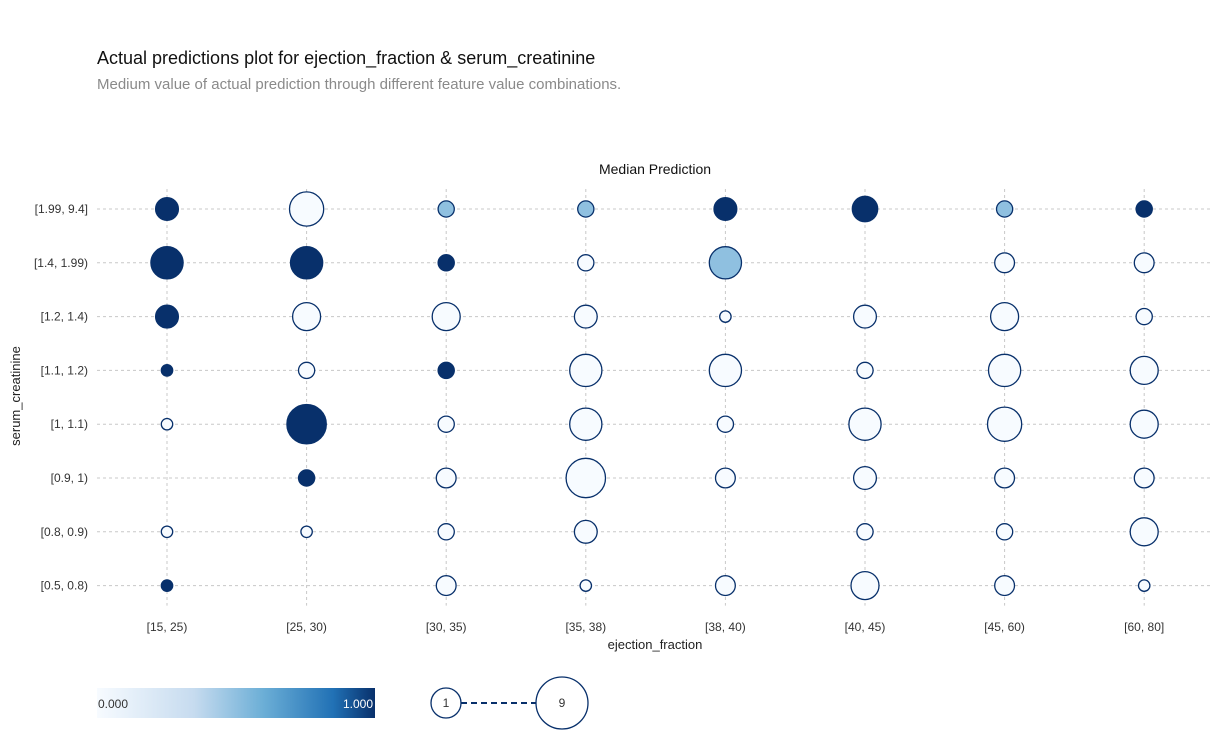 This screenshot has width=1223, height=744. I want to click on x-tick-label: [15, 25), so click(167, 627).